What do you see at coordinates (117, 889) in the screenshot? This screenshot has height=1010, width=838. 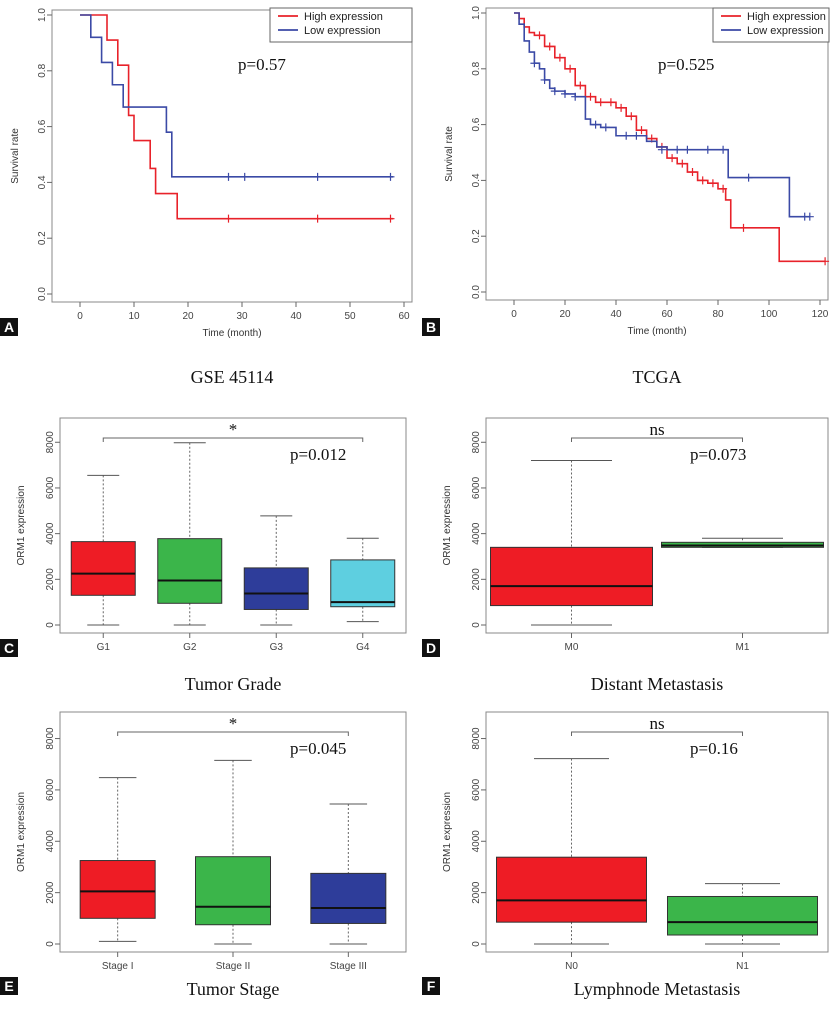 I see `panel-e-box-stage-i` at bounding box center [117, 889].